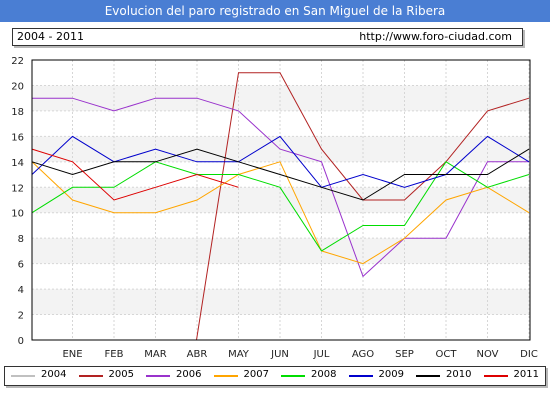  I want to click on y-tick-label: 8, so click(21, 239).